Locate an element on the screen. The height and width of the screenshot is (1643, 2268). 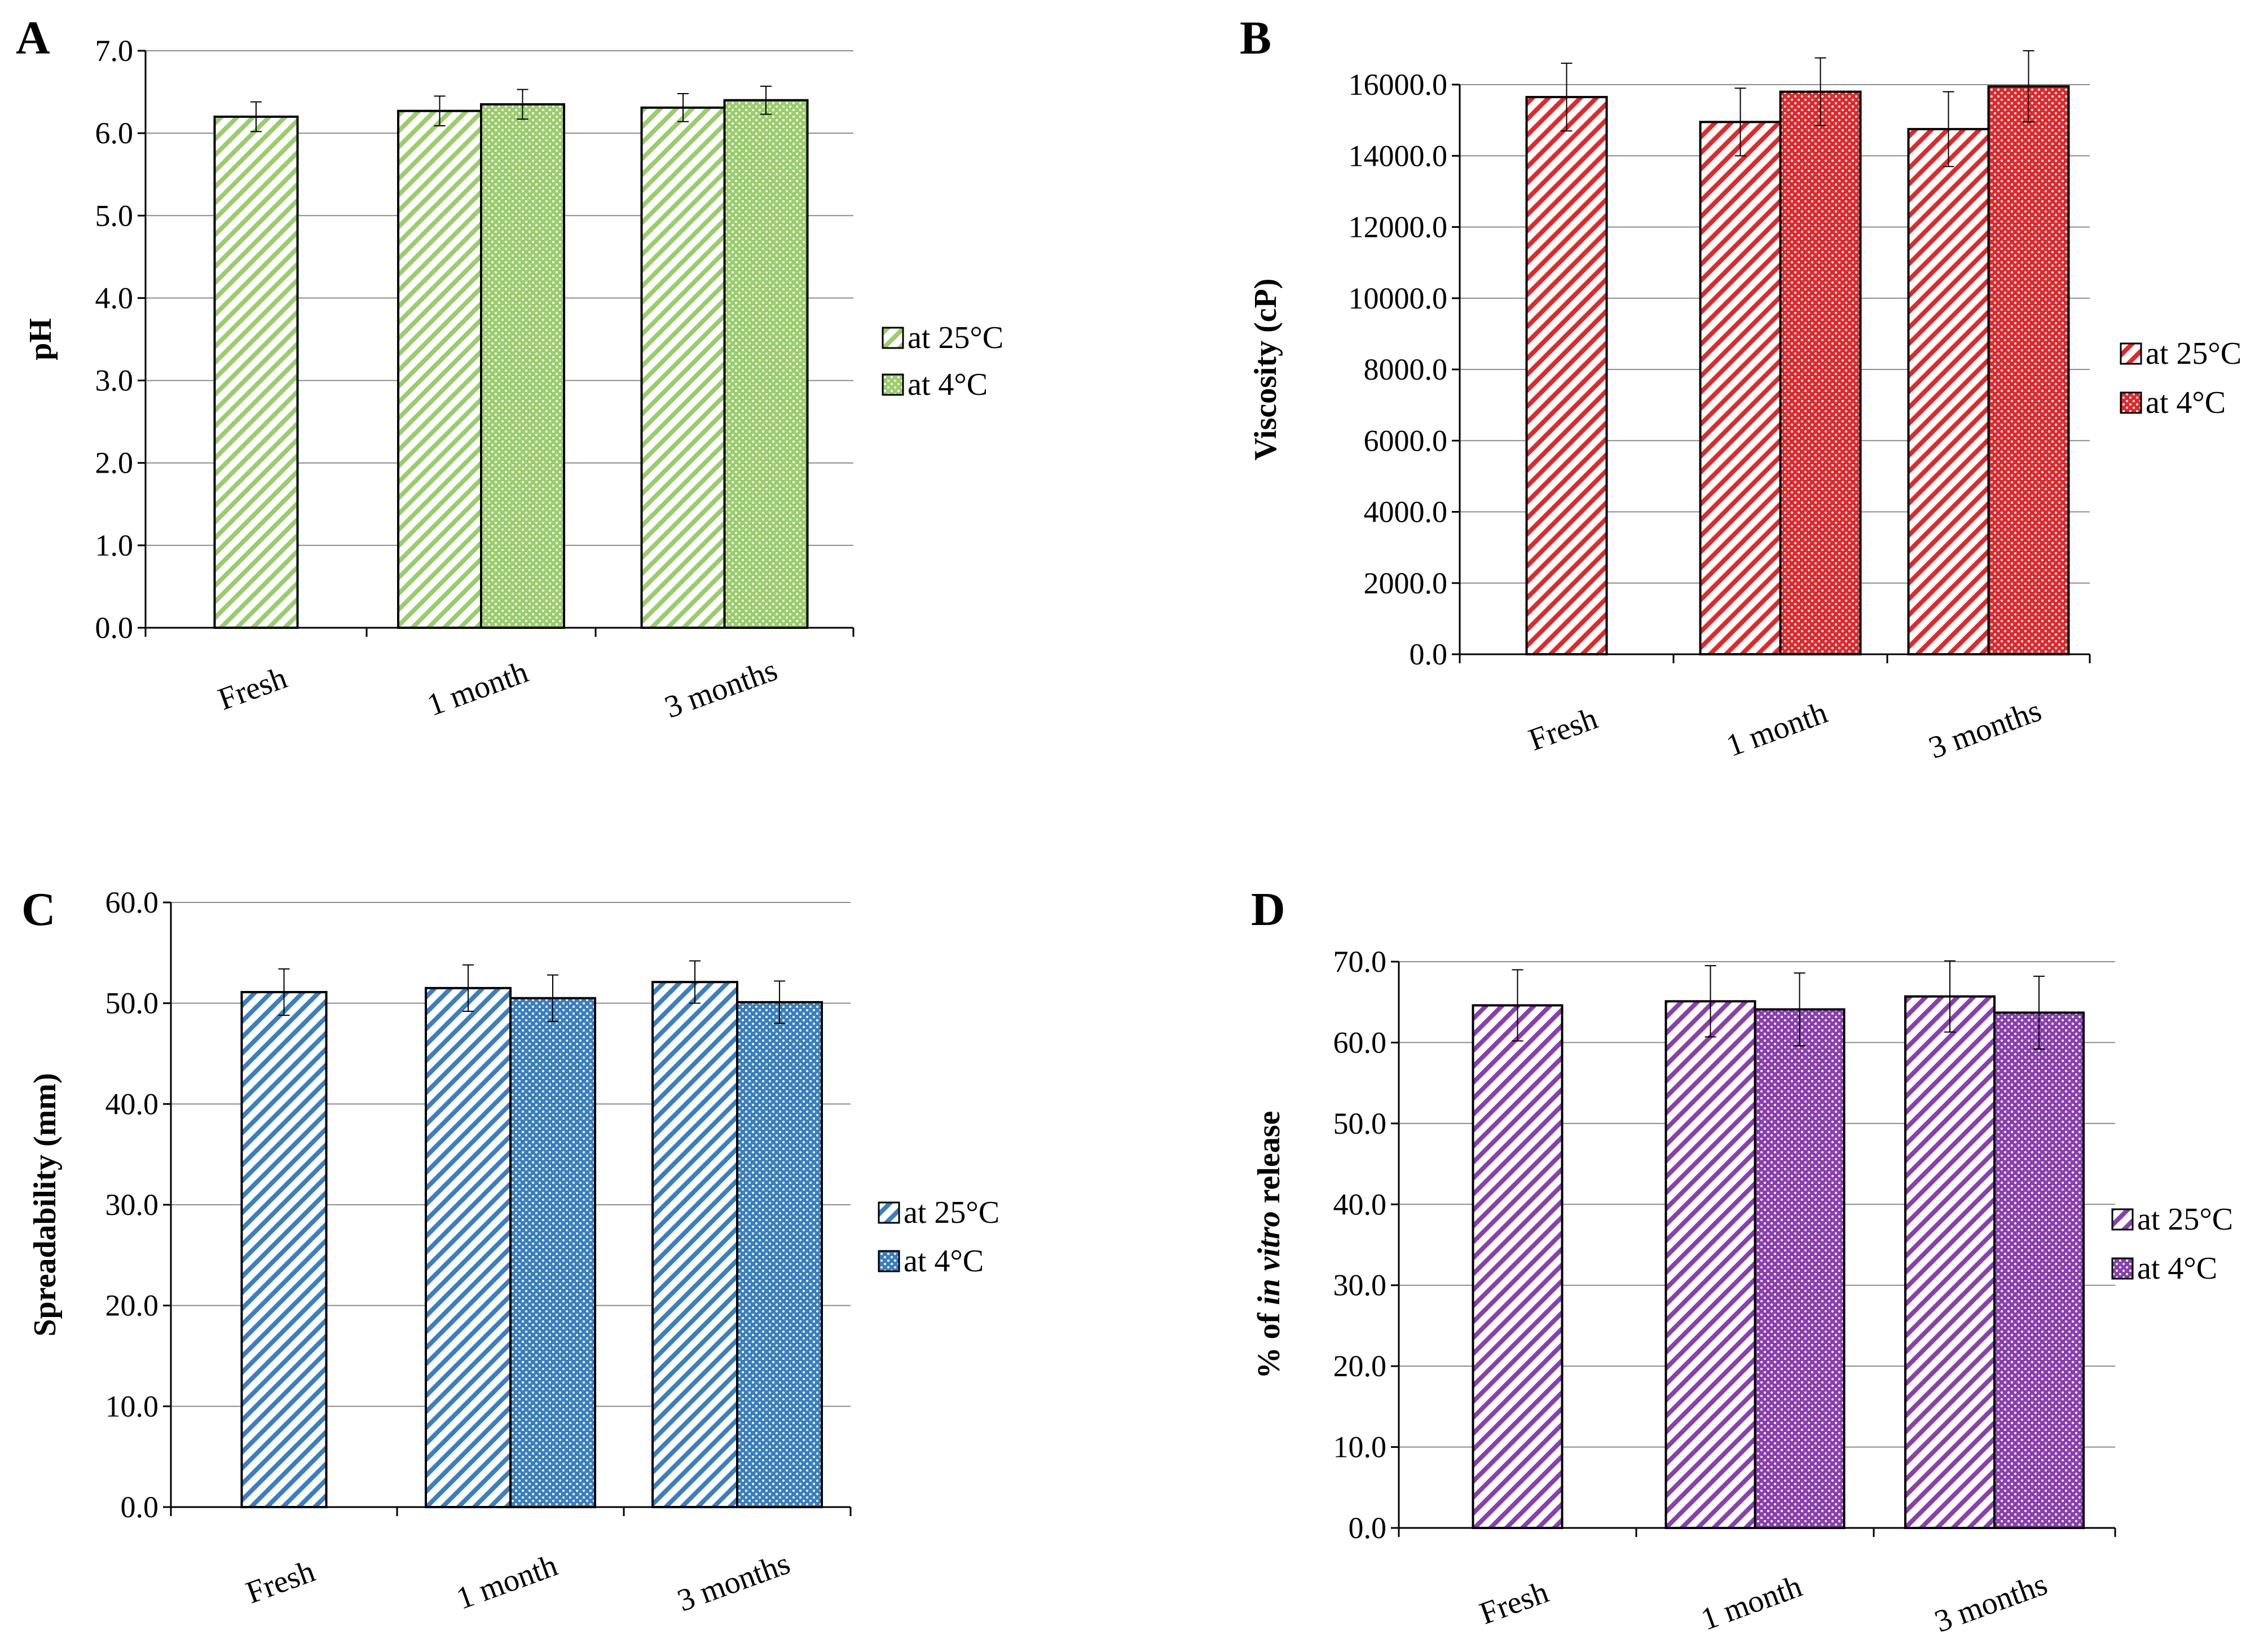
y-tick-label: 16000.0 is located at coordinates (1398, 85).